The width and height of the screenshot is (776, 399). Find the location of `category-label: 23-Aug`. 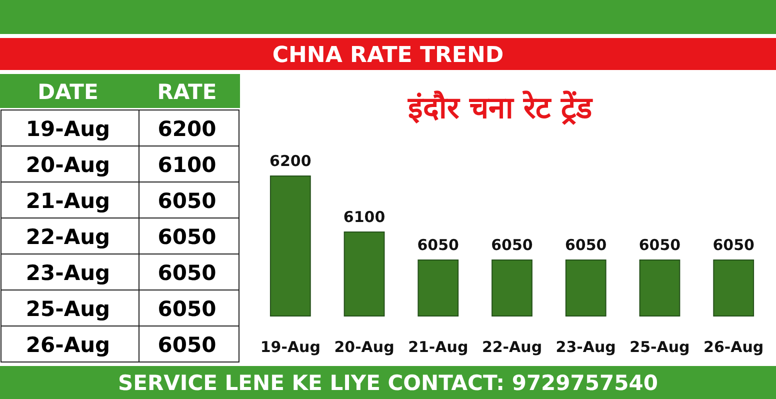

category-label: 23-Aug is located at coordinates (68, 273).